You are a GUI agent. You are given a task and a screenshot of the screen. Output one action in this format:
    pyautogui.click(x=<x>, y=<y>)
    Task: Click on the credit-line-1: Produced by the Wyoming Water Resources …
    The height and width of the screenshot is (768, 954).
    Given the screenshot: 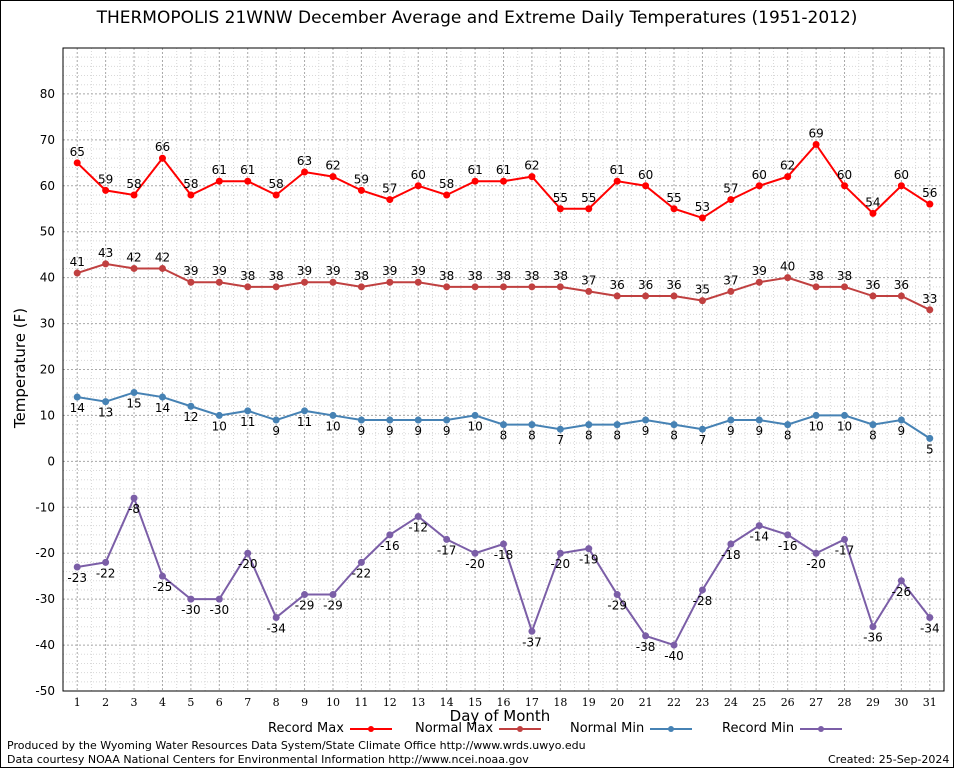 What is the action you would take?
    pyautogui.click(x=296, y=745)
    